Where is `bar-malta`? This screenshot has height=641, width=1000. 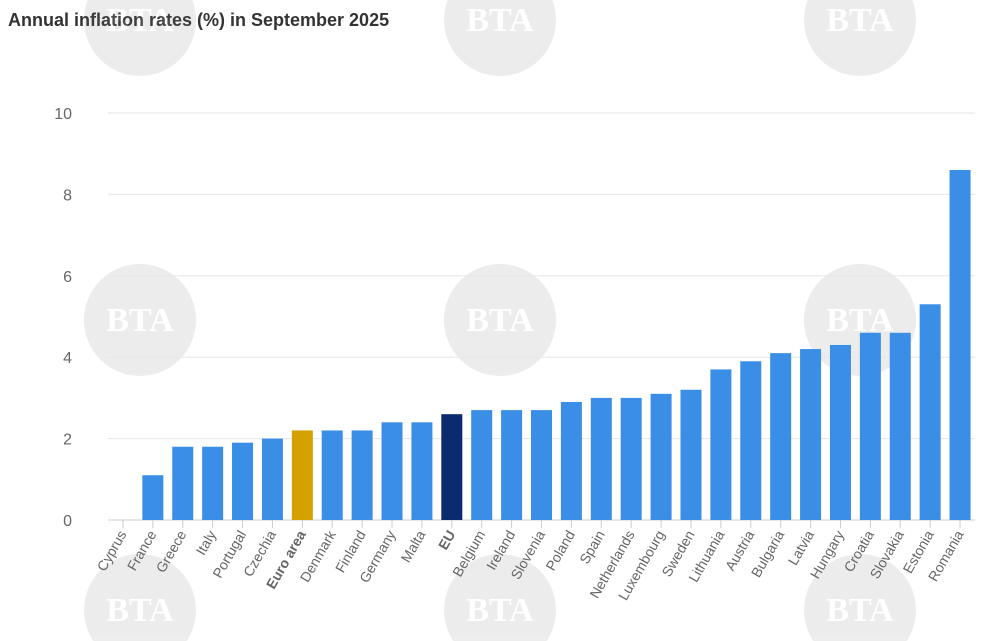 bar-malta is located at coordinates (422, 471).